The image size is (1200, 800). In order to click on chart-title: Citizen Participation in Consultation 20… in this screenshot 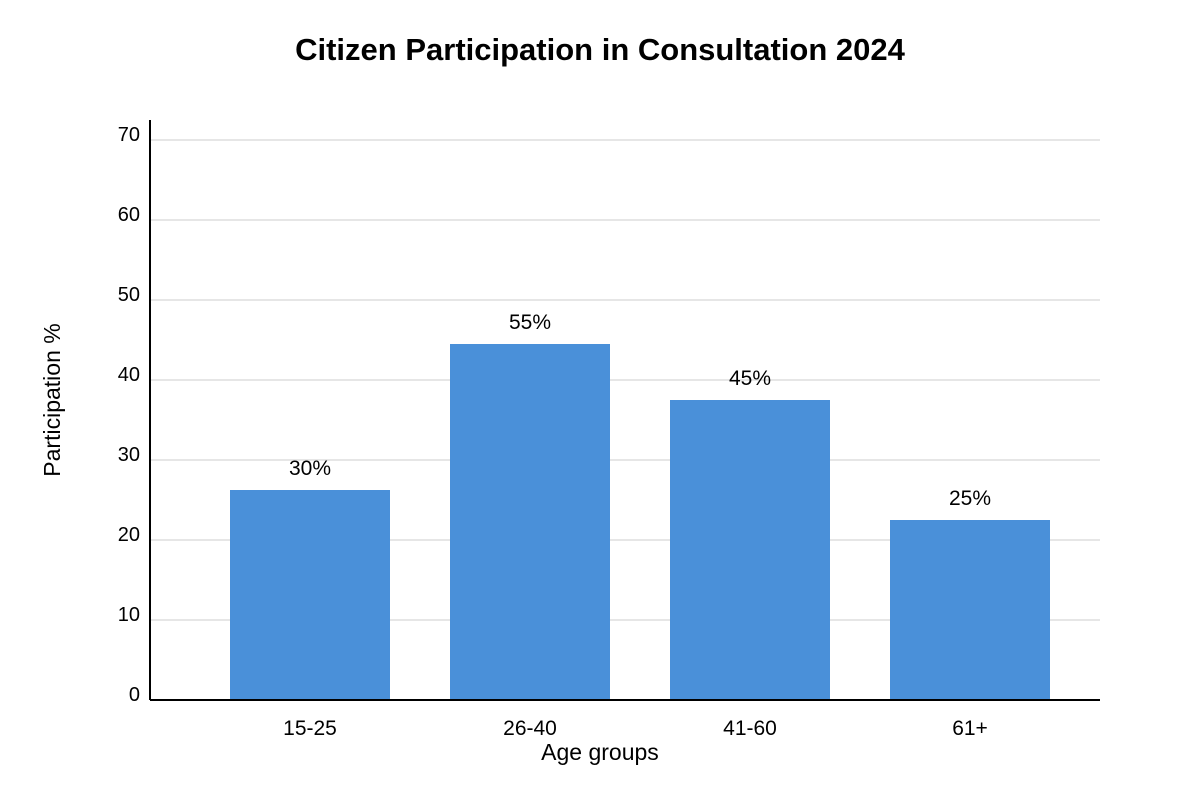, I will do `click(600, 49)`.